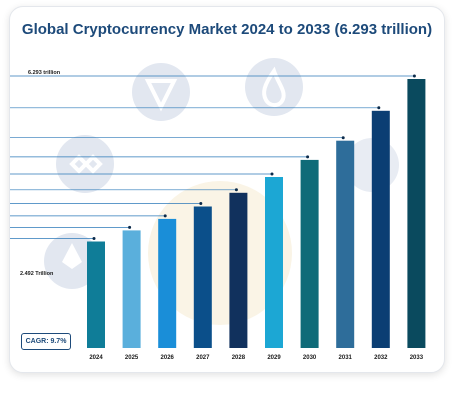 Image resolution: width=455 pixels, height=402 pixels. What do you see at coordinates (310, 358) in the screenshot?
I see `x-tick-2030: 2030` at bounding box center [310, 358].